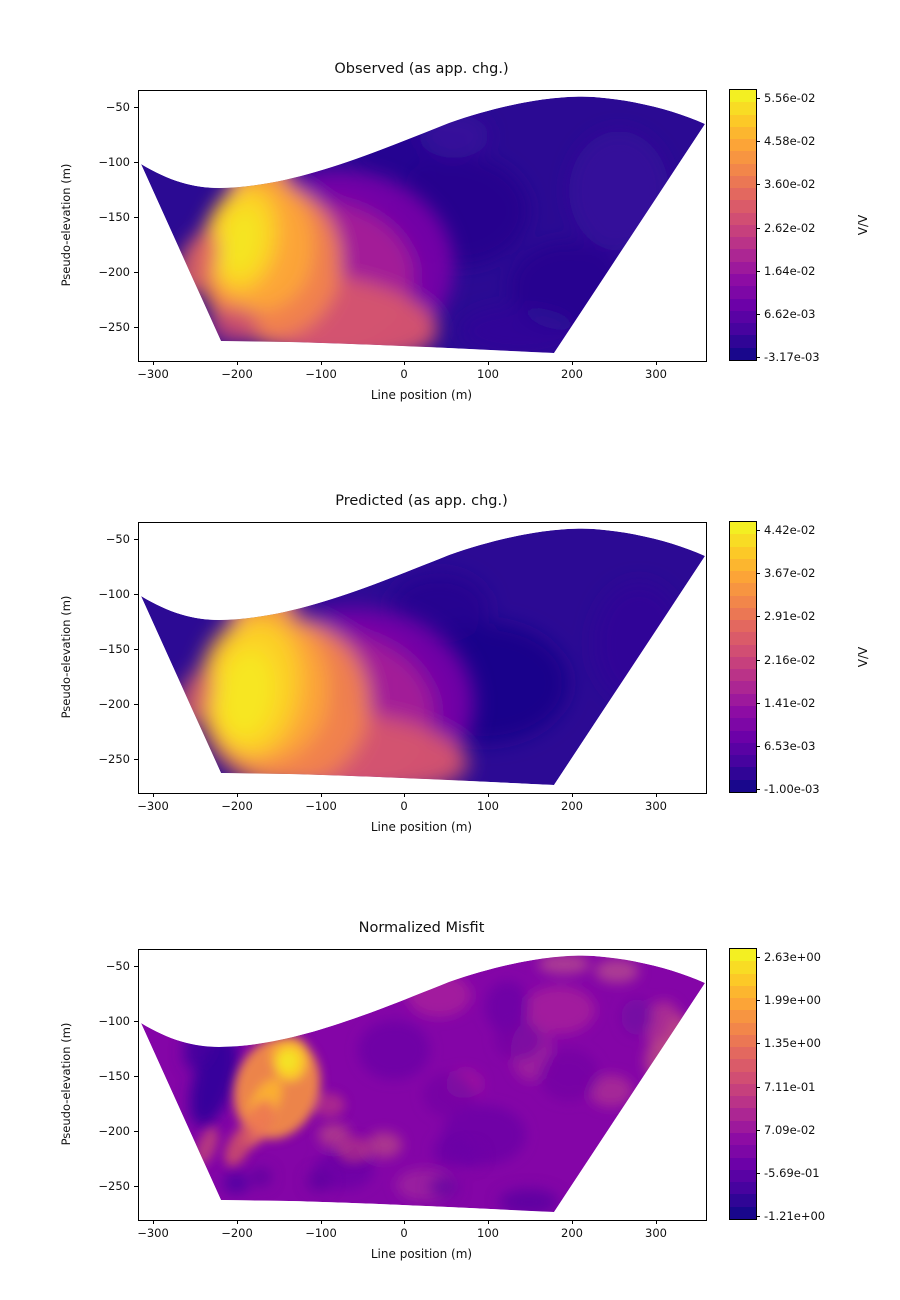 Image resolution: width=900 pixels, height=1300 pixels. Describe the element at coordinates (792, 957) in the screenshot. I see `colorbar-tick-label: 2.63e+00` at that location.